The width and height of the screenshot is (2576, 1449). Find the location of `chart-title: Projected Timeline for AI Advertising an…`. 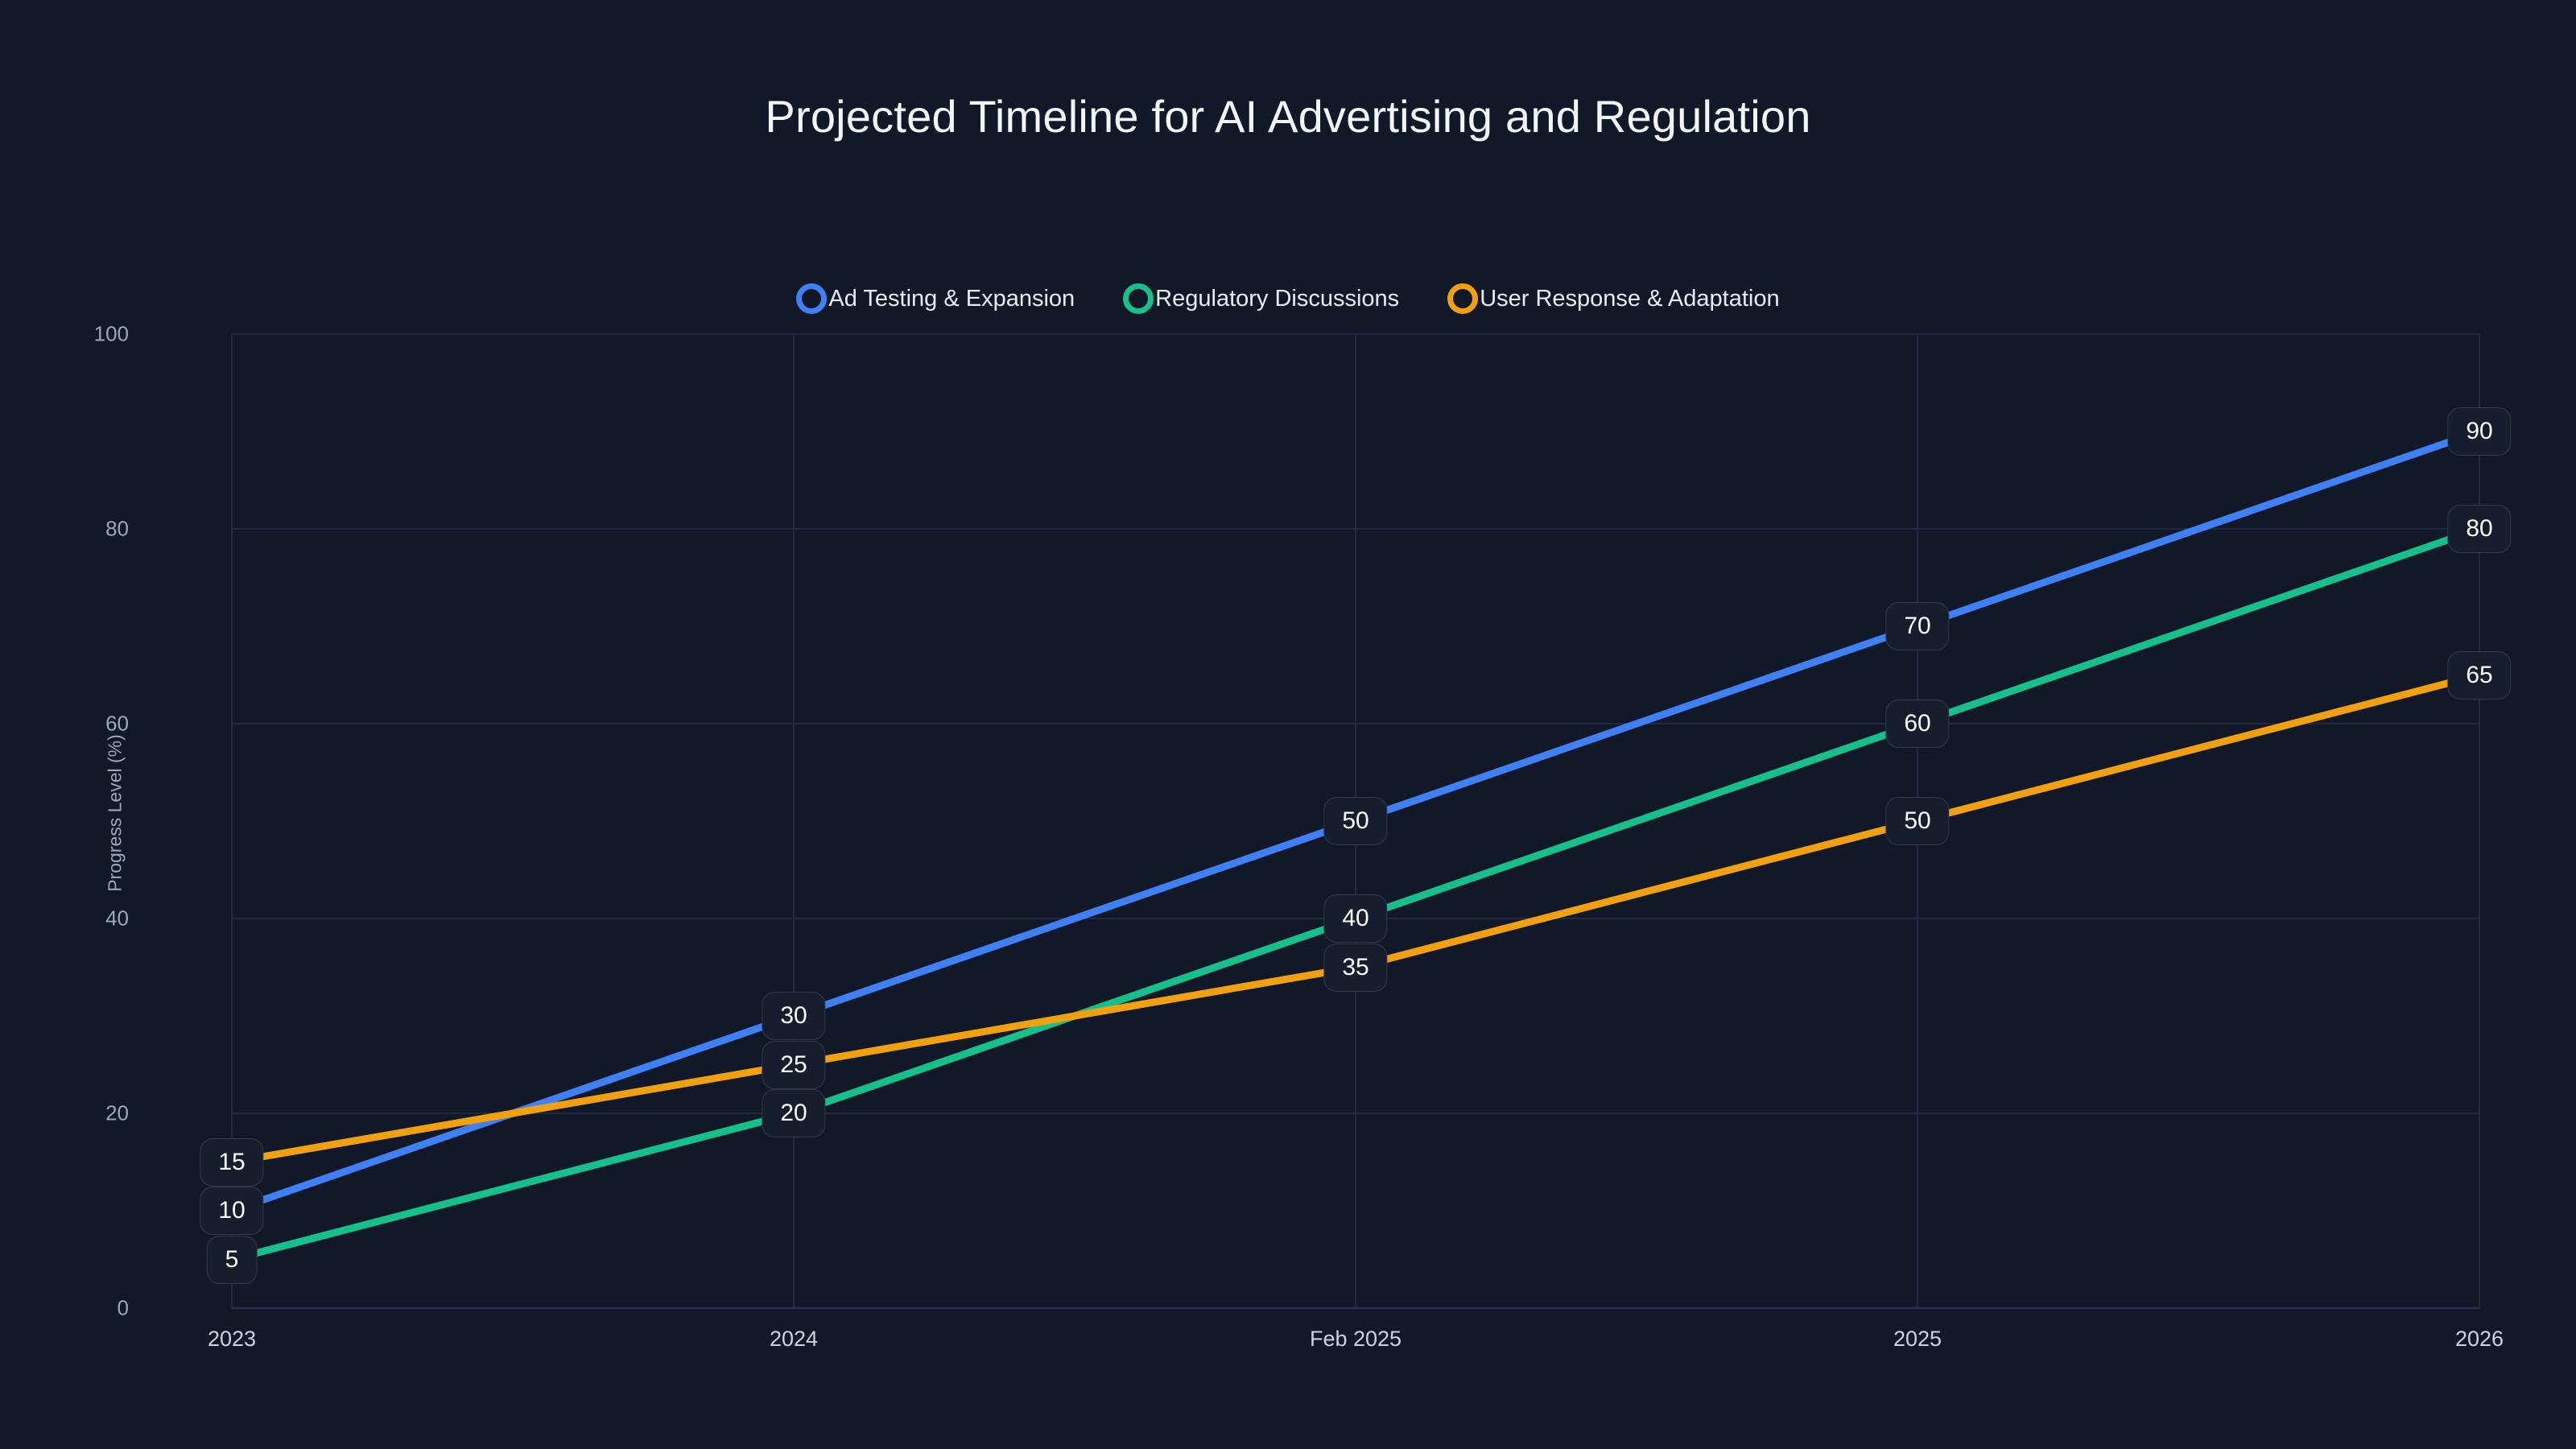

chart-title: Projected Timeline for AI Advertising an… is located at coordinates (1288, 116).